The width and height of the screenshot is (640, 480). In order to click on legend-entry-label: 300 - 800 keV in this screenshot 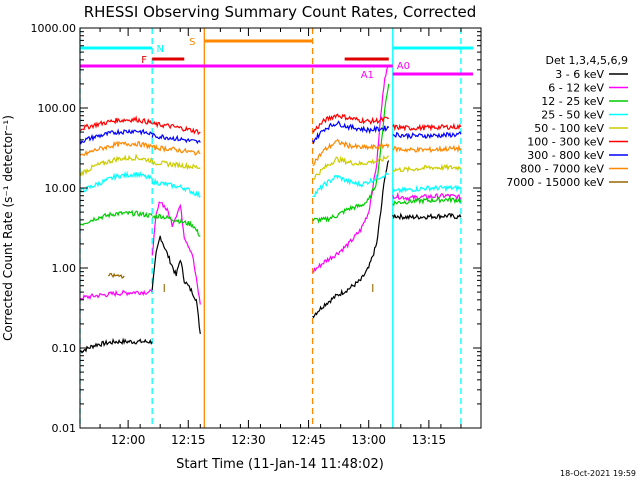, I will do `click(565, 155)`.